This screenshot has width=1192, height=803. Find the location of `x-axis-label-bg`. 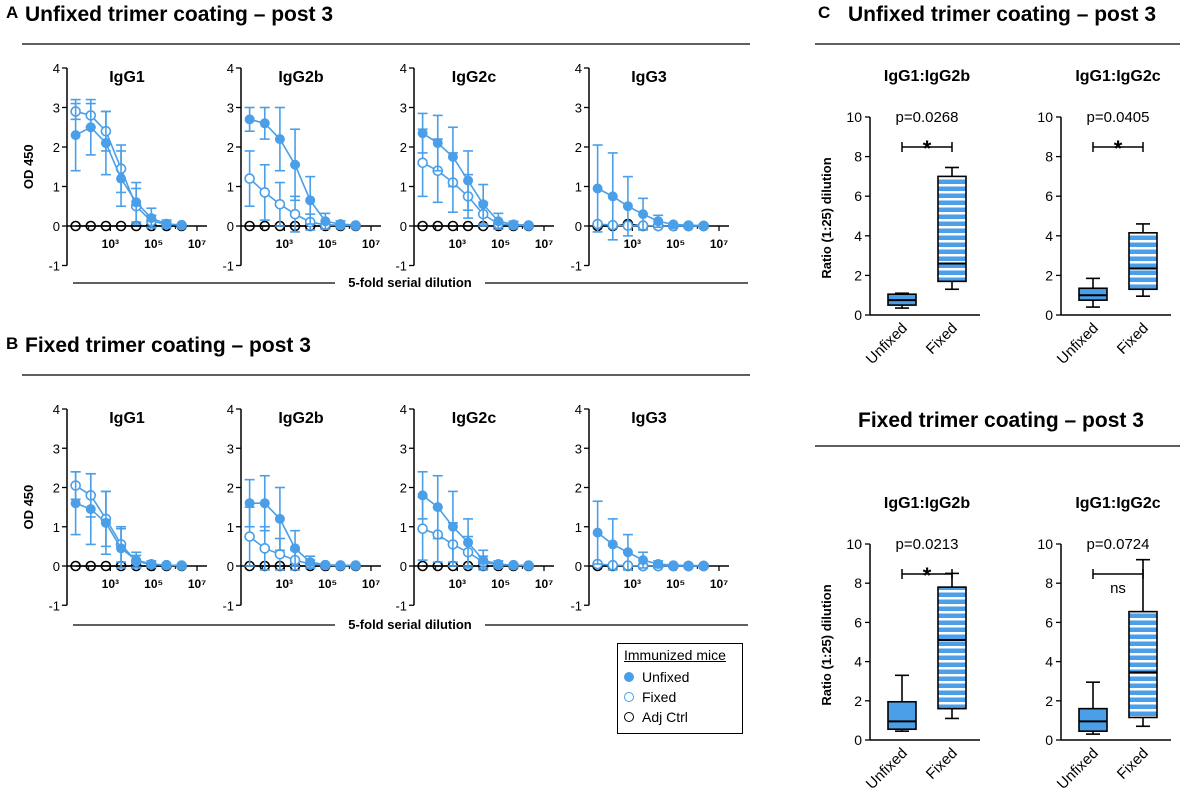

x-axis-label-bg is located at coordinates (410, 625).